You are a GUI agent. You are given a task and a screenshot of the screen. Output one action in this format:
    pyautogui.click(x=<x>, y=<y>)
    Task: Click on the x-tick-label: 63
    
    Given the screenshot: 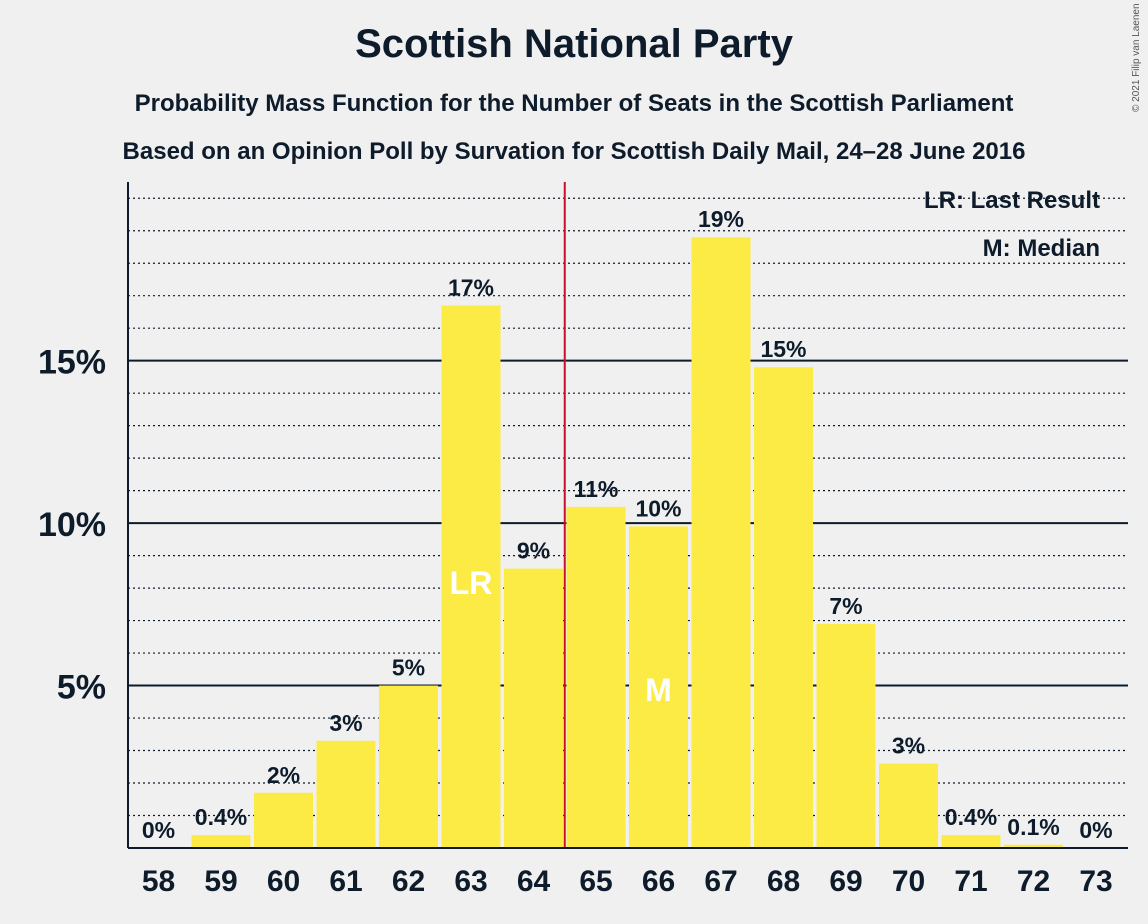 What is the action you would take?
    pyautogui.click(x=470, y=881)
    